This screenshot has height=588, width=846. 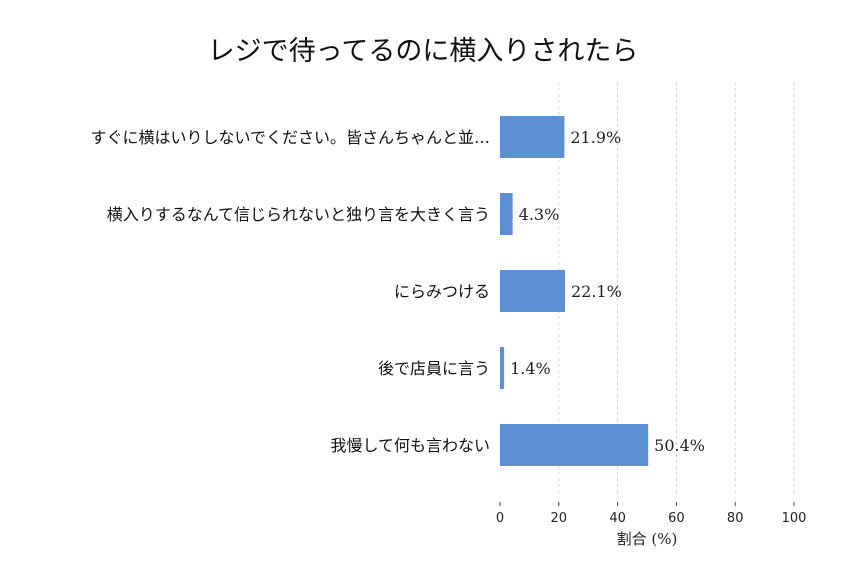 What do you see at coordinates (617, 518) in the screenshot?
I see `x-tick-label: 40` at bounding box center [617, 518].